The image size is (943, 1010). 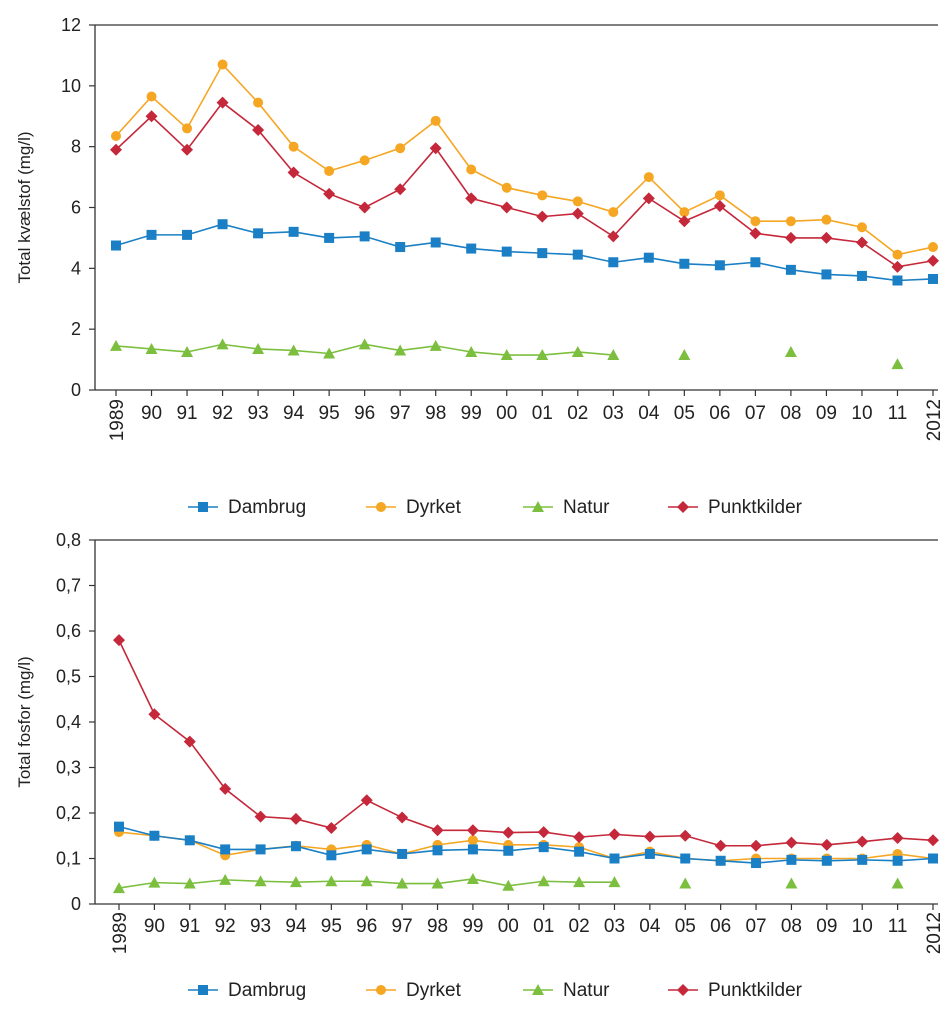 I want to click on series-line-dambrug, so click(x=526, y=844).